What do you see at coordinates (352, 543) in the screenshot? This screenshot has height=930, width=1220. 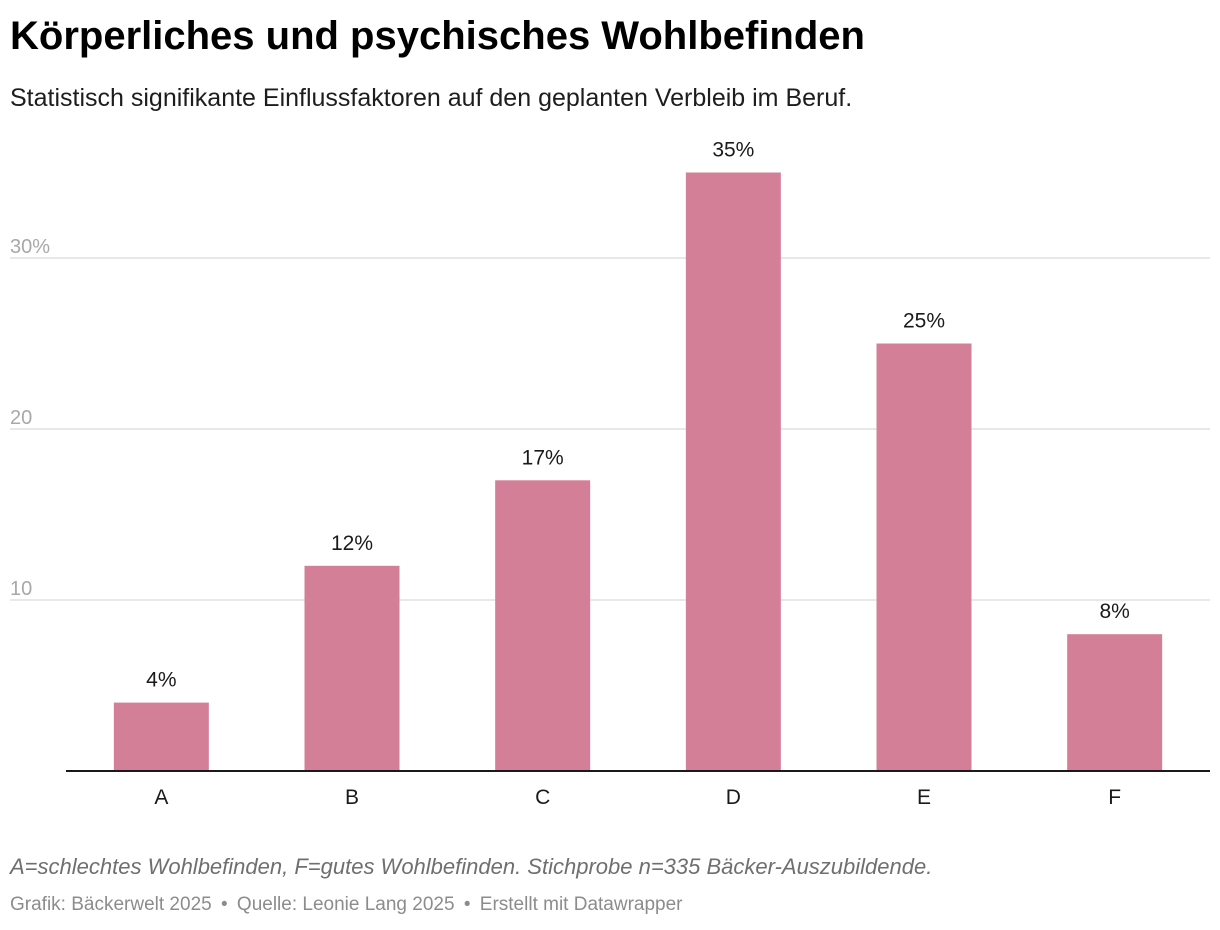 I see `bar-value-label: 12%` at bounding box center [352, 543].